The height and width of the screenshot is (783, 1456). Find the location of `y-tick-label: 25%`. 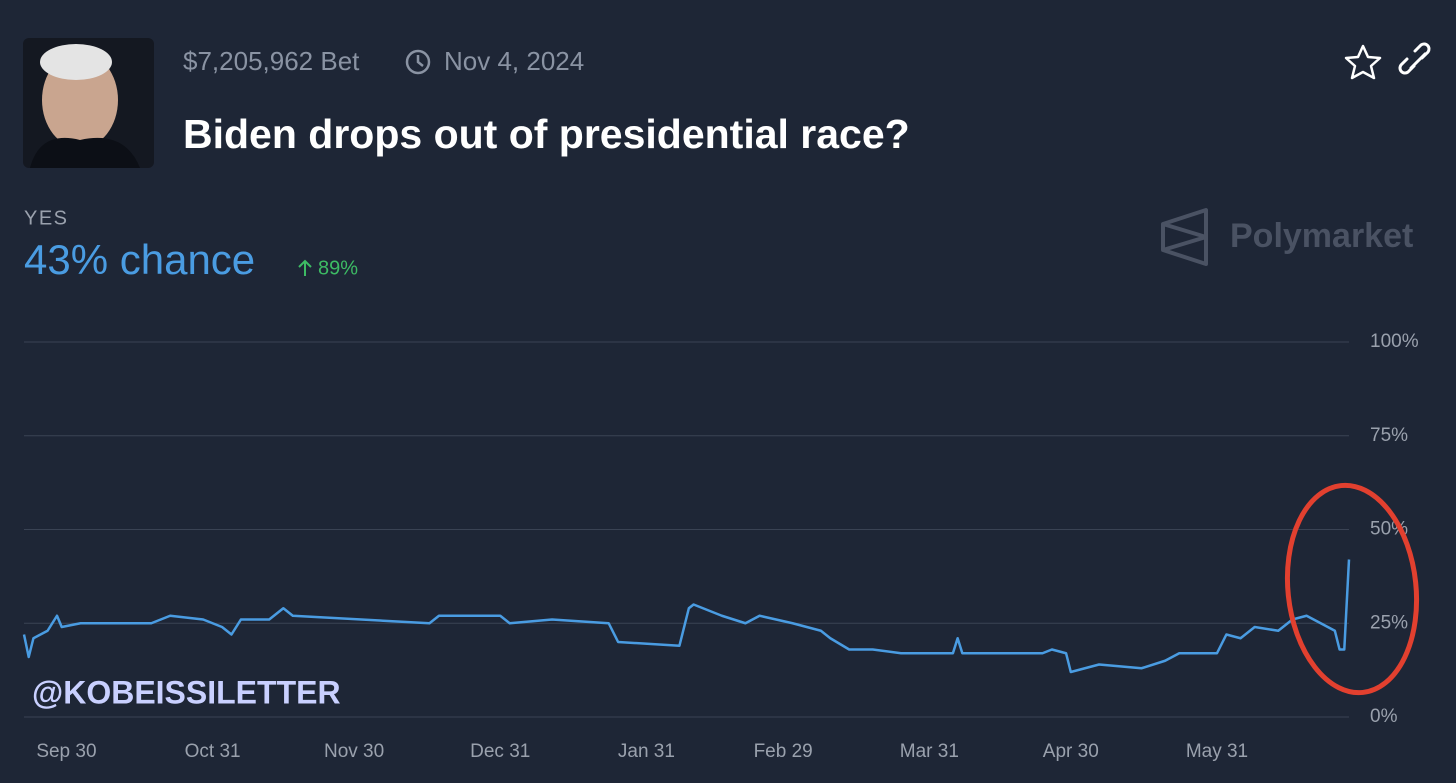

y-tick-label: 25% is located at coordinates (1389, 622).